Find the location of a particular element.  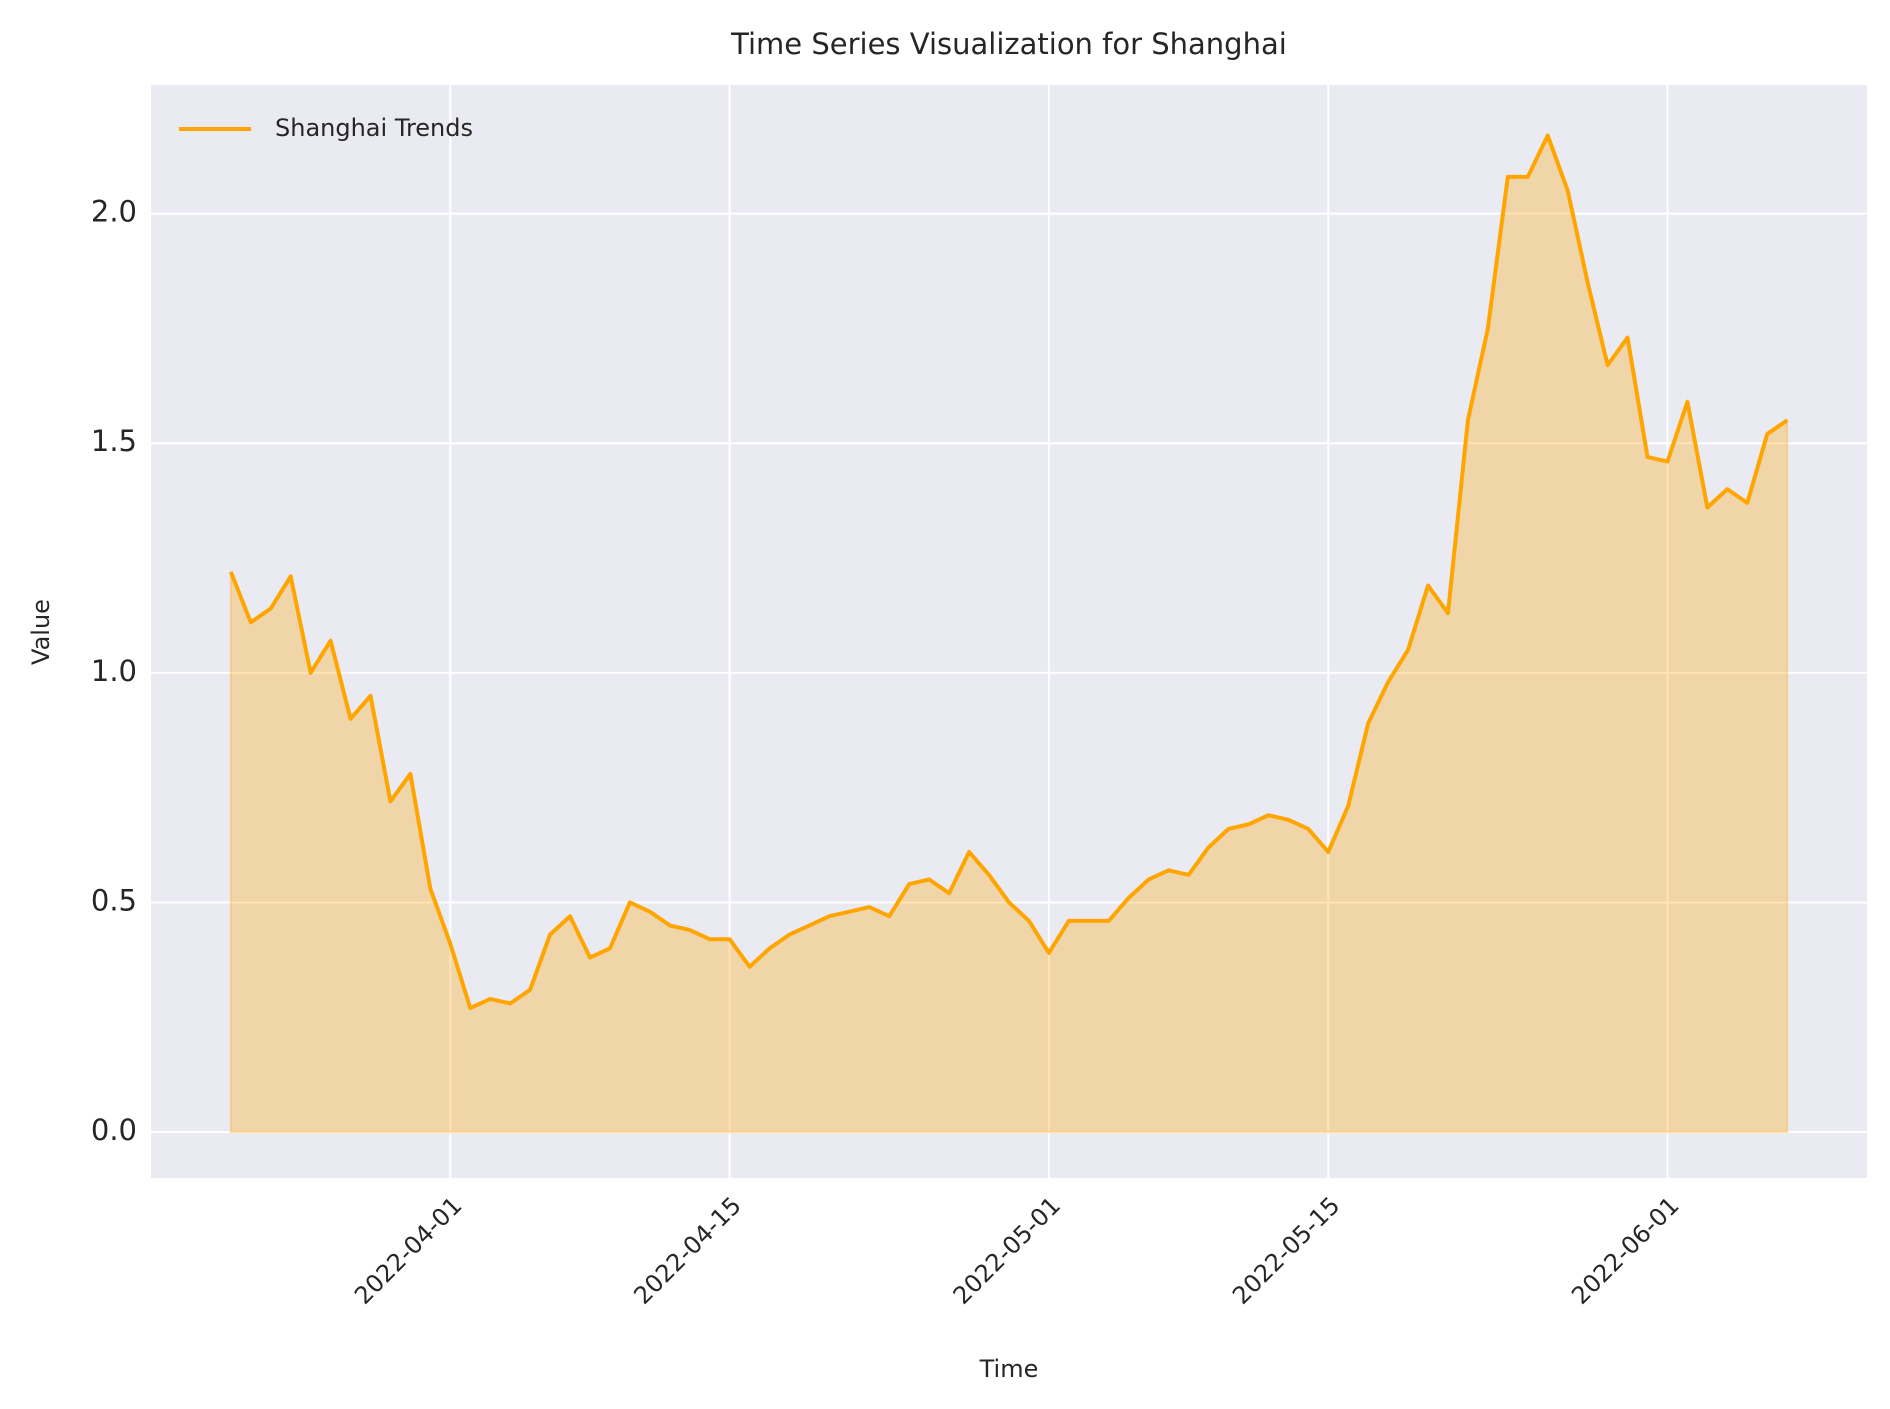

y-axis-label: Value is located at coordinates (41, 632).